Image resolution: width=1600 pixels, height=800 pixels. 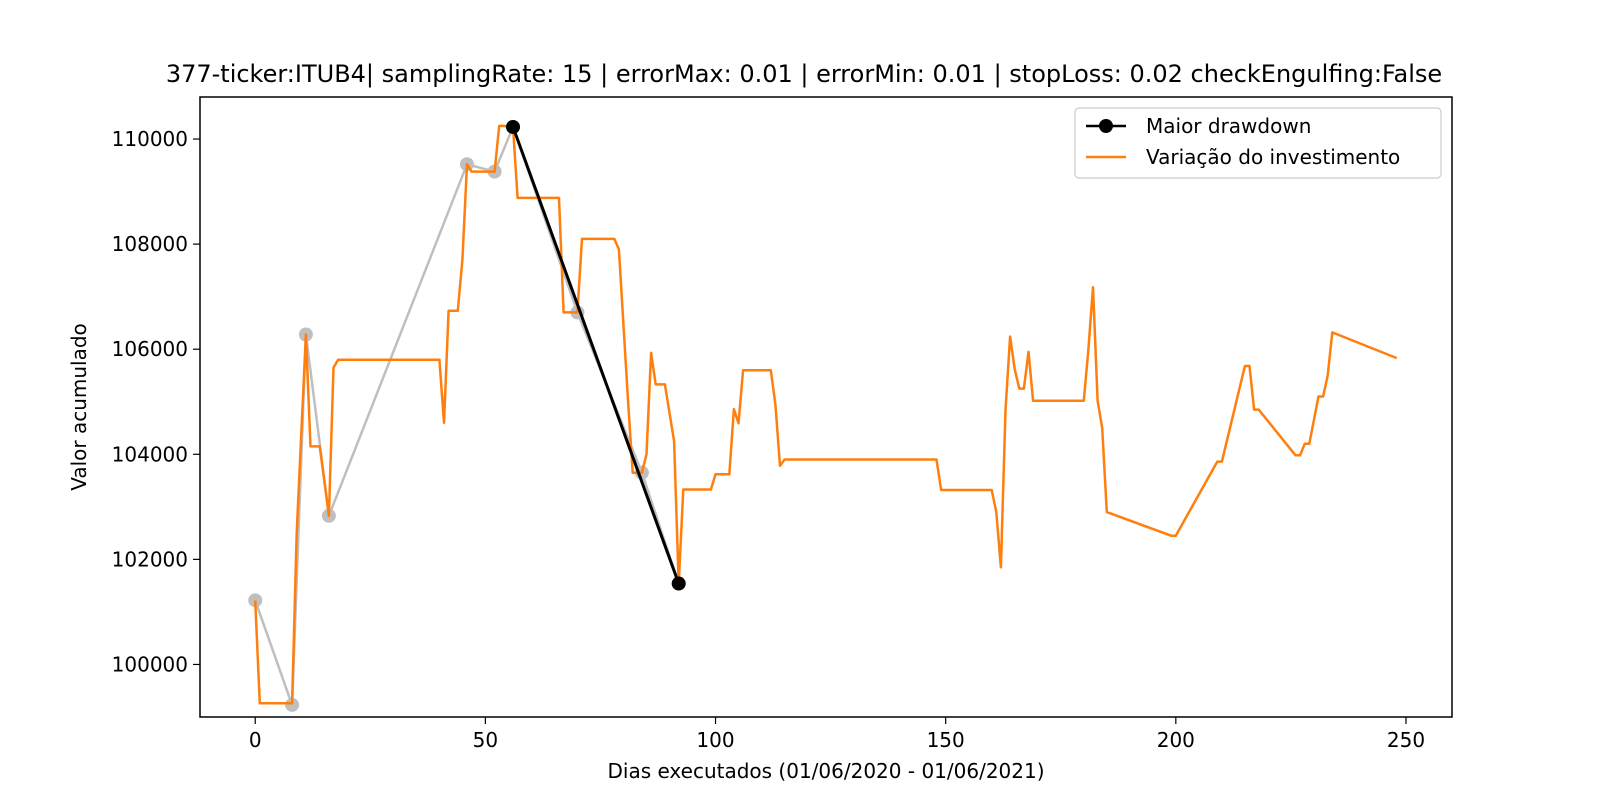 I want to click on legend: Maior drawdown Variação do investimento, so click(x=1258, y=143).